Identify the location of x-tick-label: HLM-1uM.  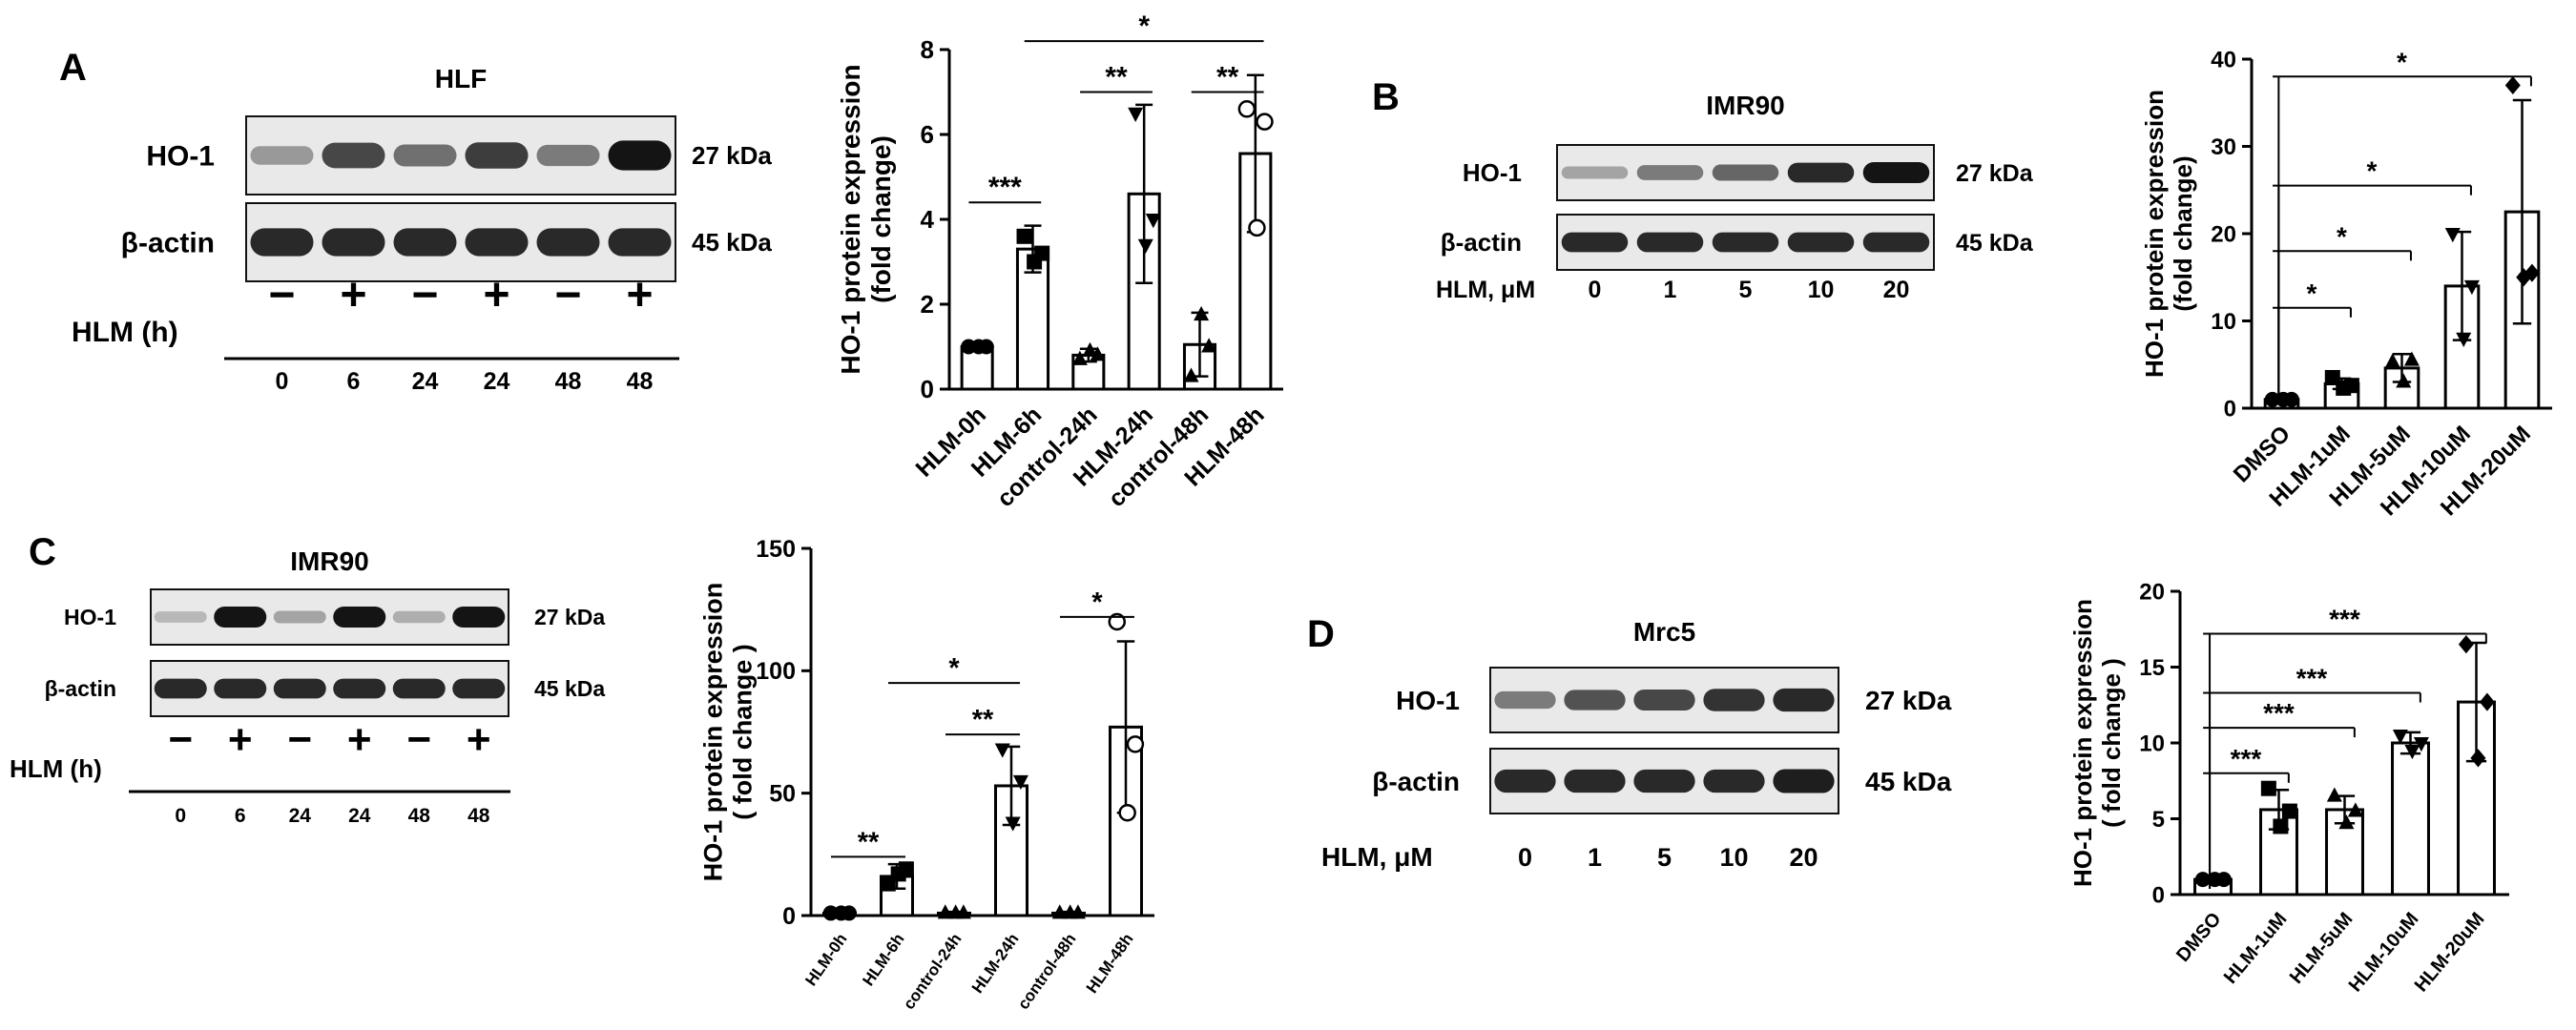
(2256, 948).